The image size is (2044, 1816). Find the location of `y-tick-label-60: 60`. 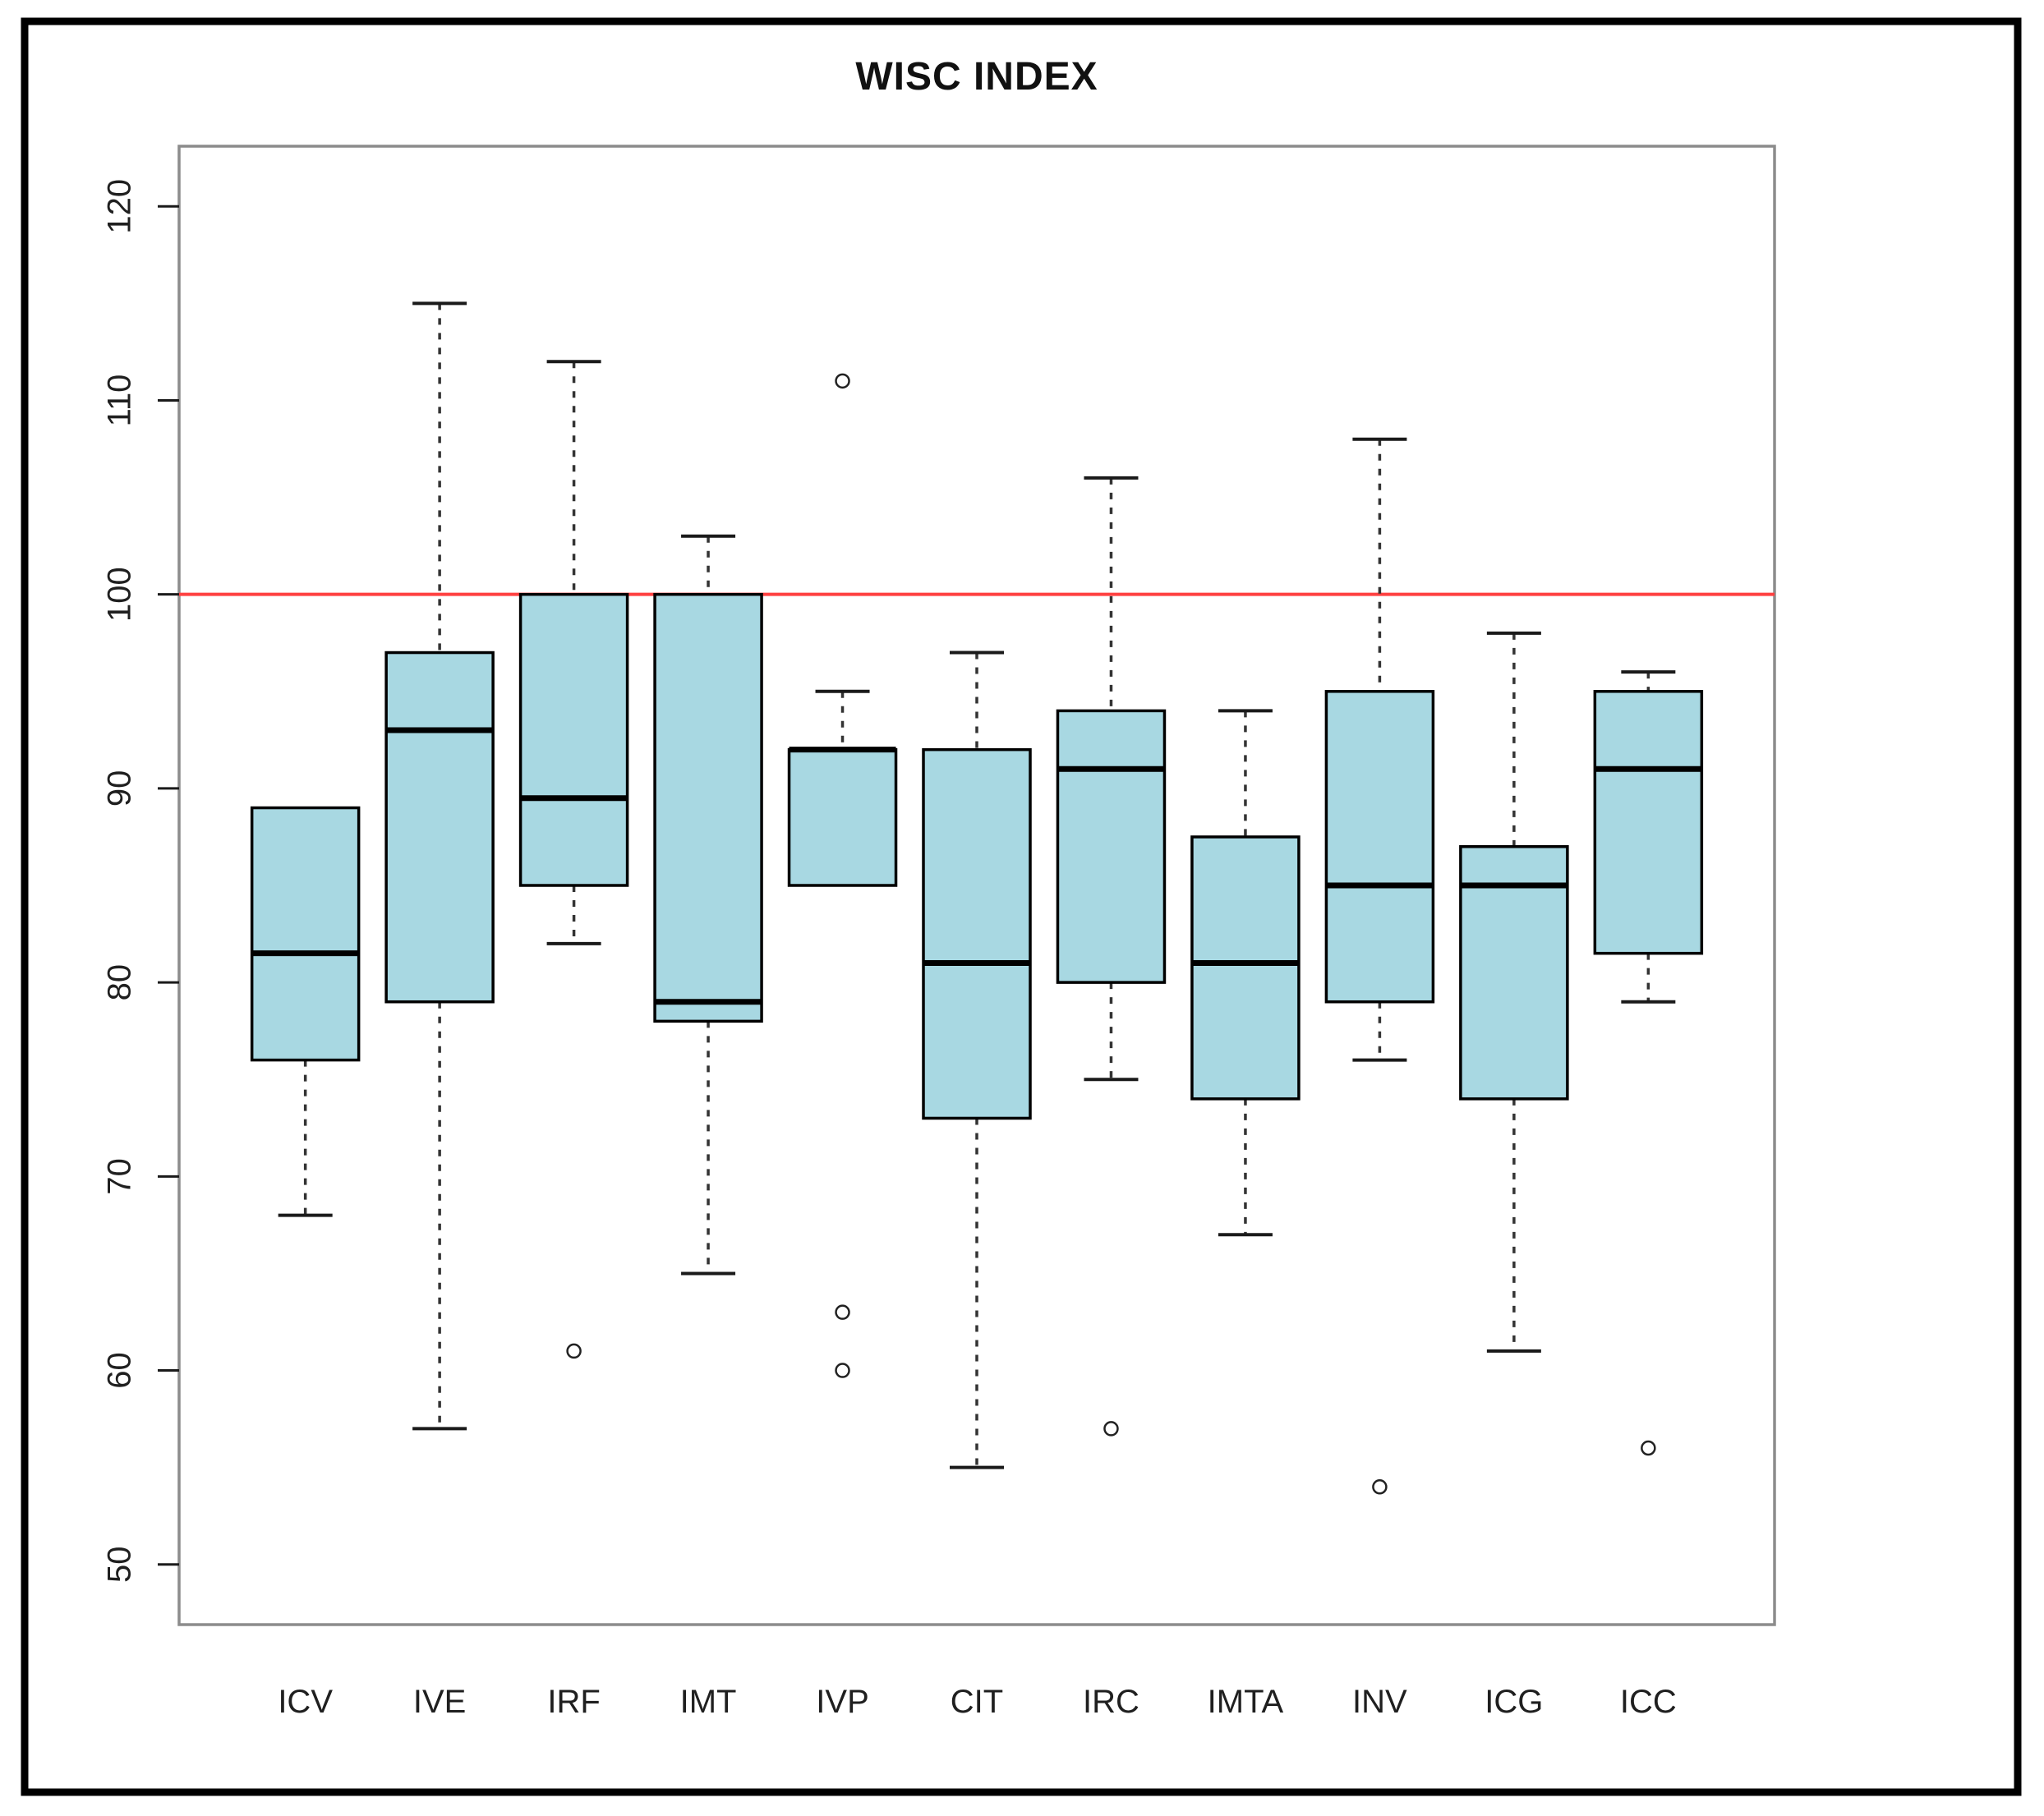

y-tick-label-60: 60 is located at coordinates (120, 1370).